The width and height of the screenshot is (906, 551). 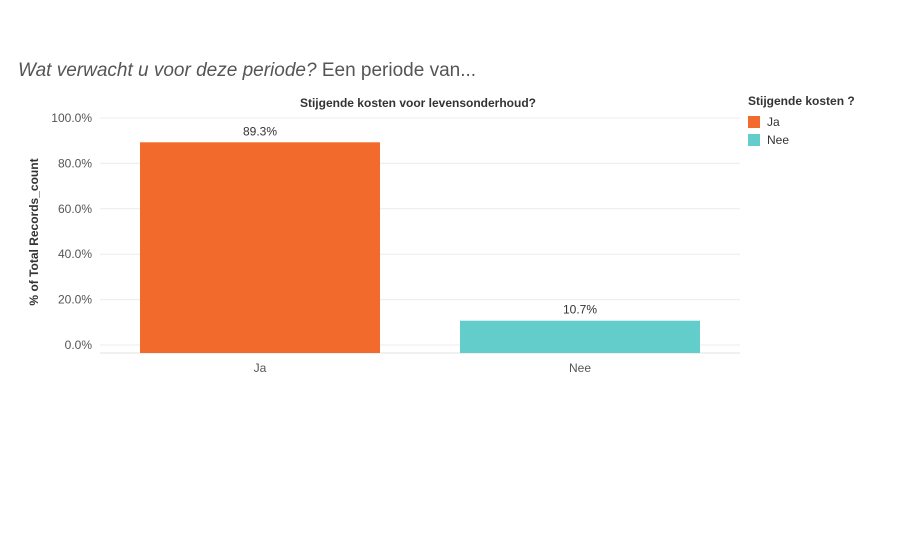 What do you see at coordinates (71, 118) in the screenshot?
I see `y-tick-label: 100.0%` at bounding box center [71, 118].